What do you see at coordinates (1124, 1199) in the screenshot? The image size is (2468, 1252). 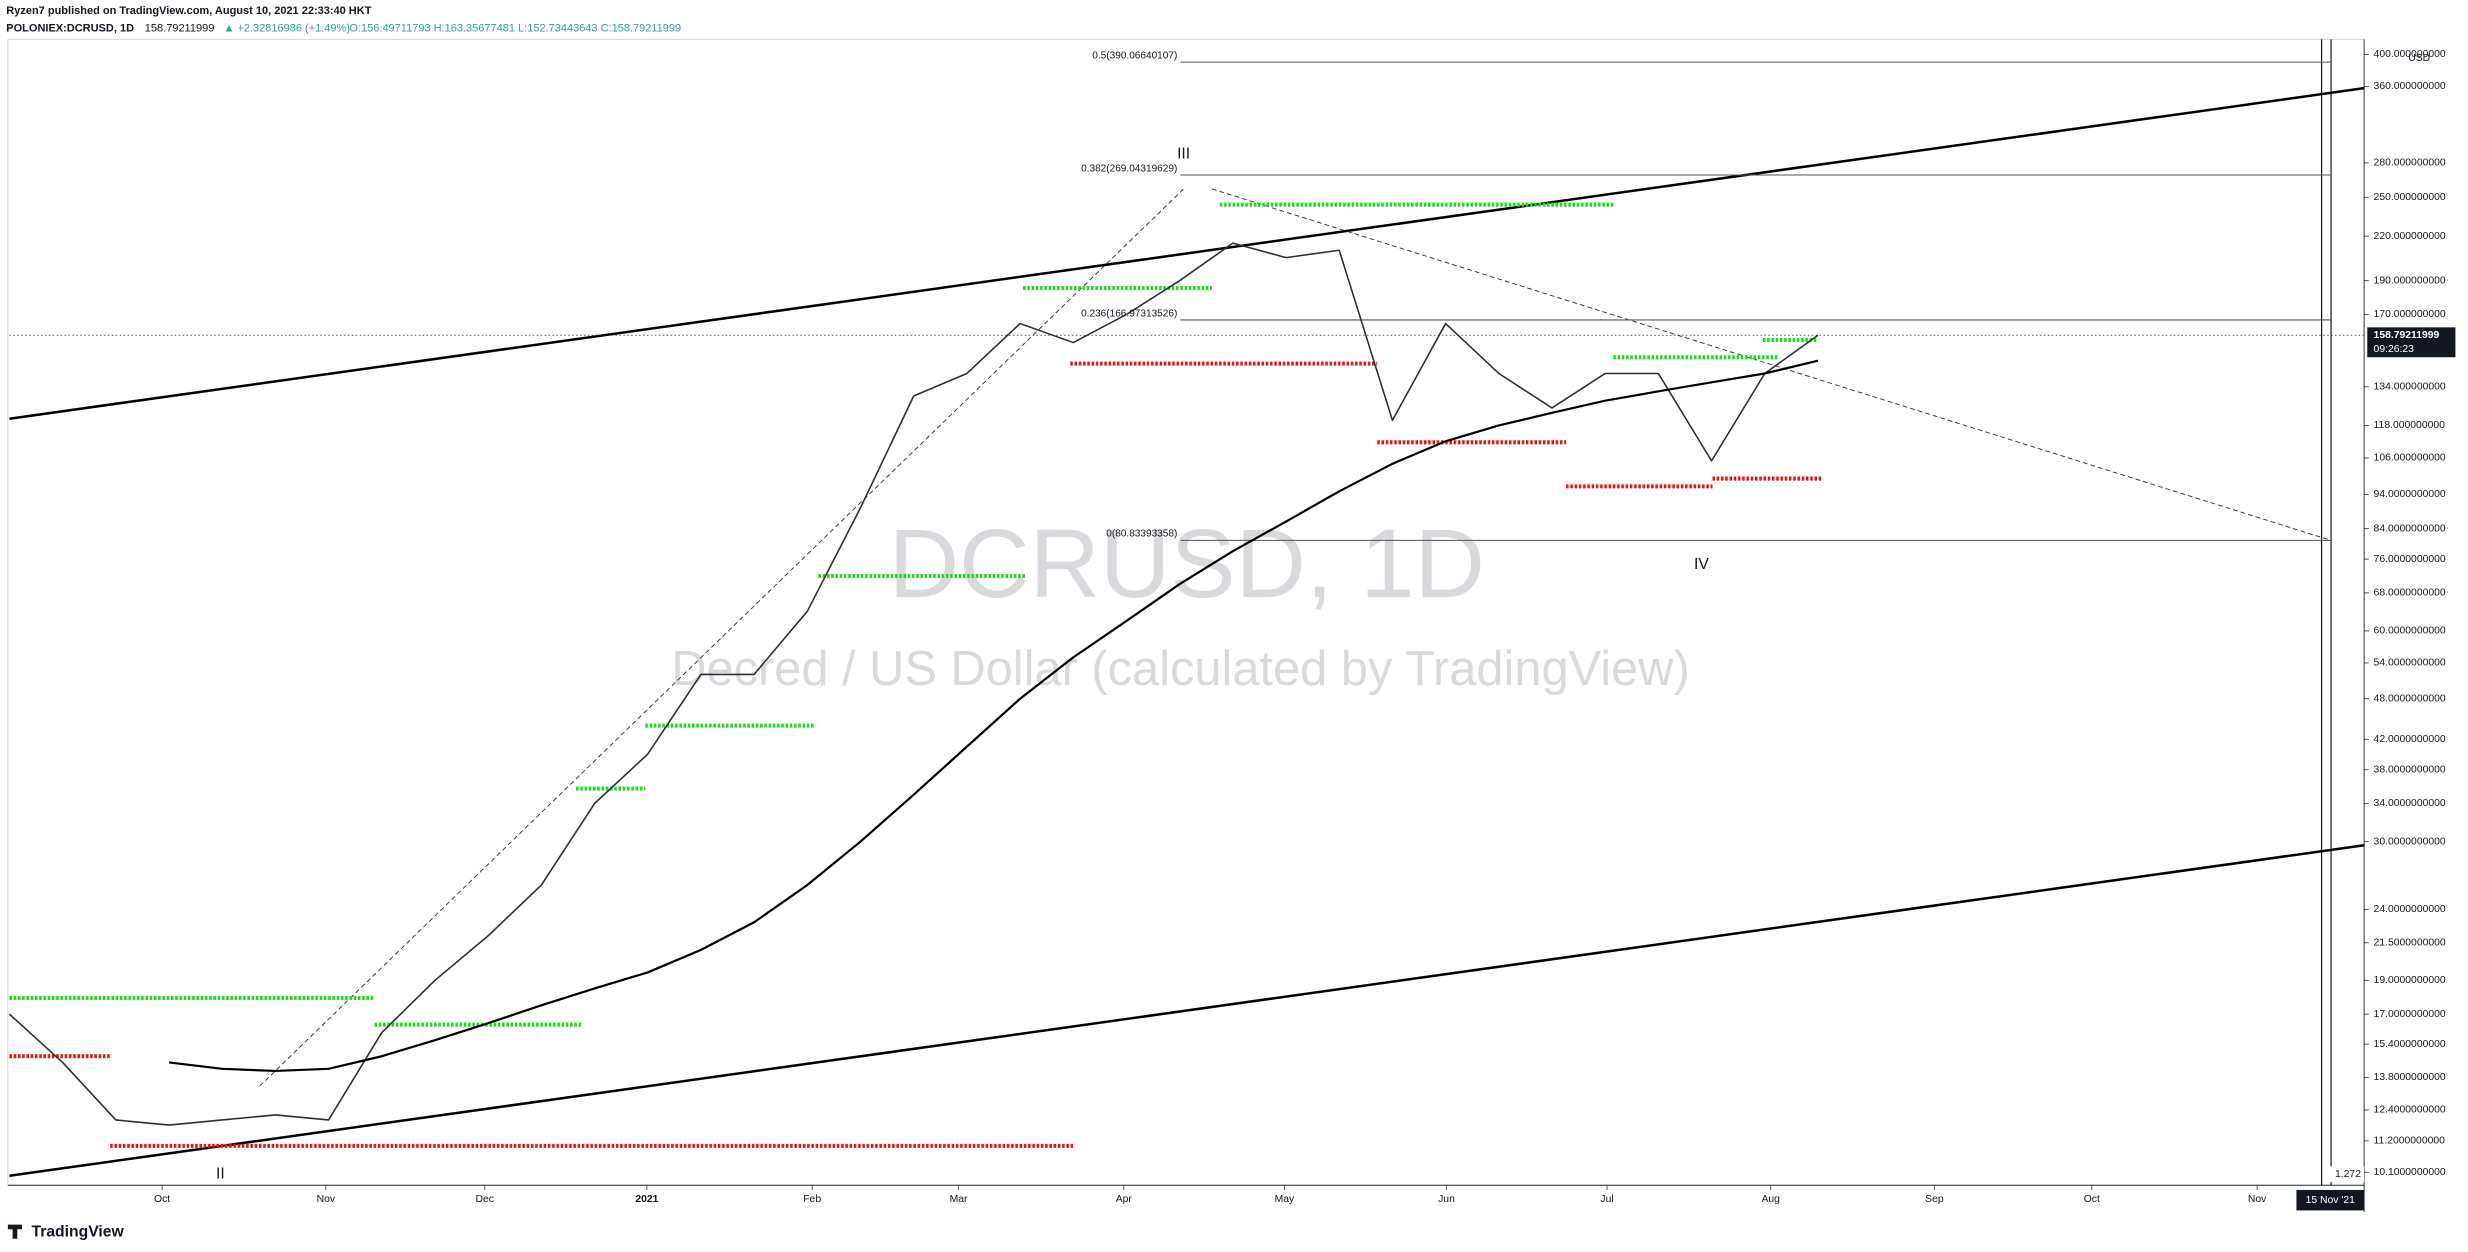 I see `x-tick-label: Apr` at bounding box center [1124, 1199].